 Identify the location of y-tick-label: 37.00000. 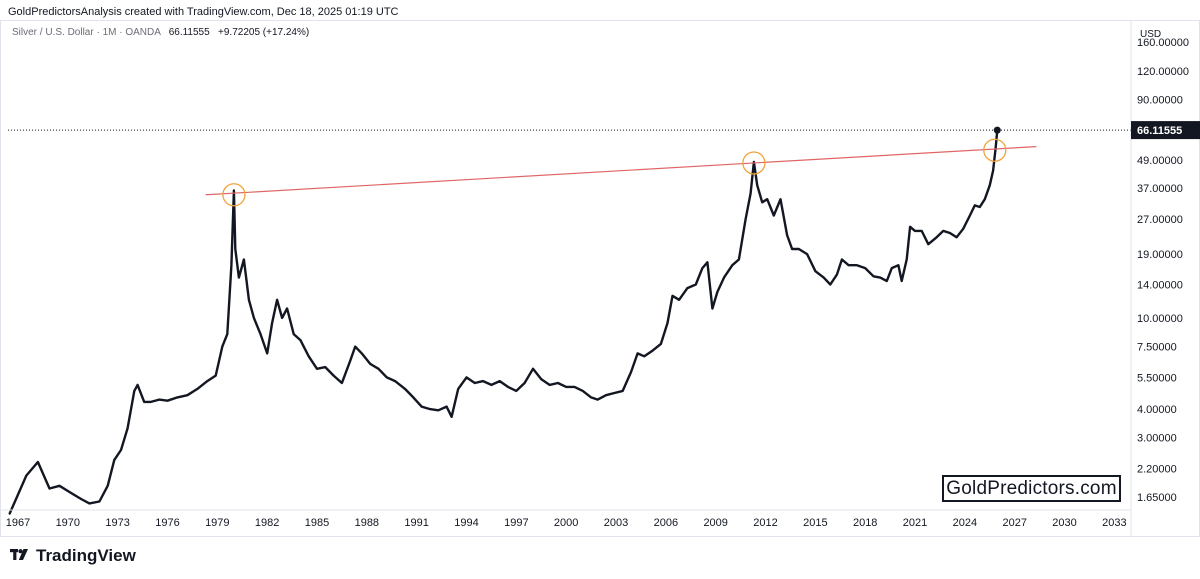
(1160, 189).